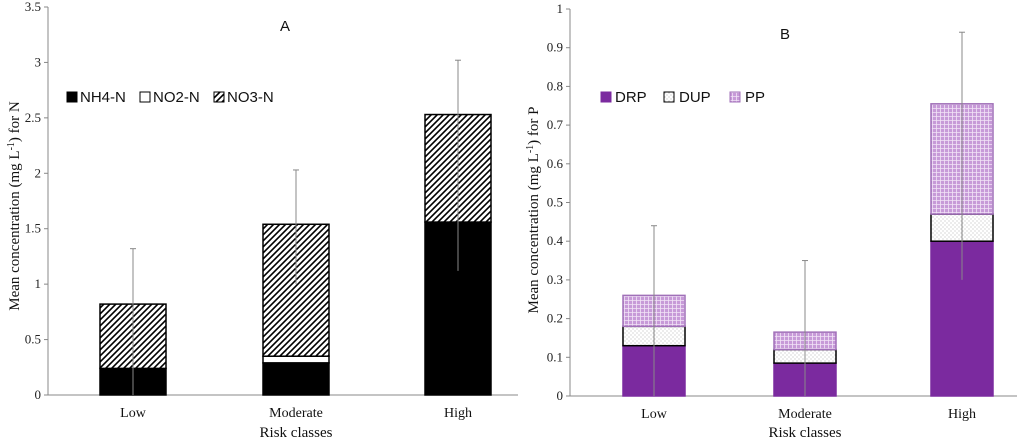 The width and height of the screenshot is (1024, 442). What do you see at coordinates (458, 413) in the screenshot?
I see `panel-a-x-label-high: High` at bounding box center [458, 413].